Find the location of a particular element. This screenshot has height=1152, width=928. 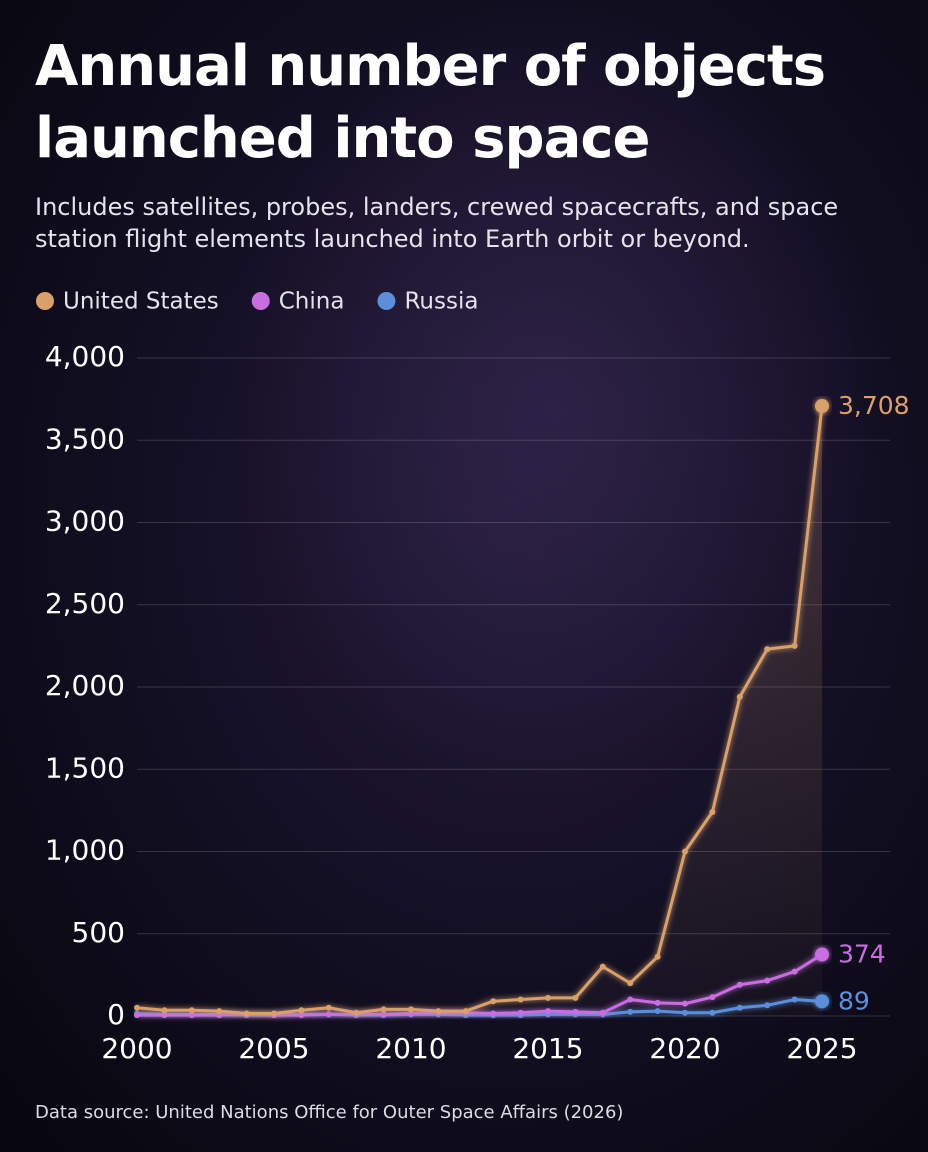

legend: United States China Russia is located at coordinates (257, 302).